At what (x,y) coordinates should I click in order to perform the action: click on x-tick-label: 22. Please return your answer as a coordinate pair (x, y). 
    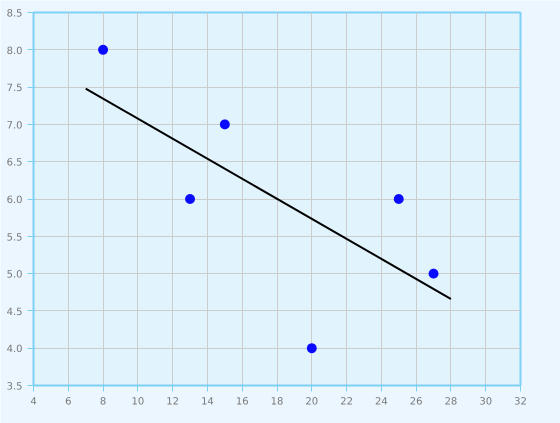
    Looking at the image, I should click on (346, 402).